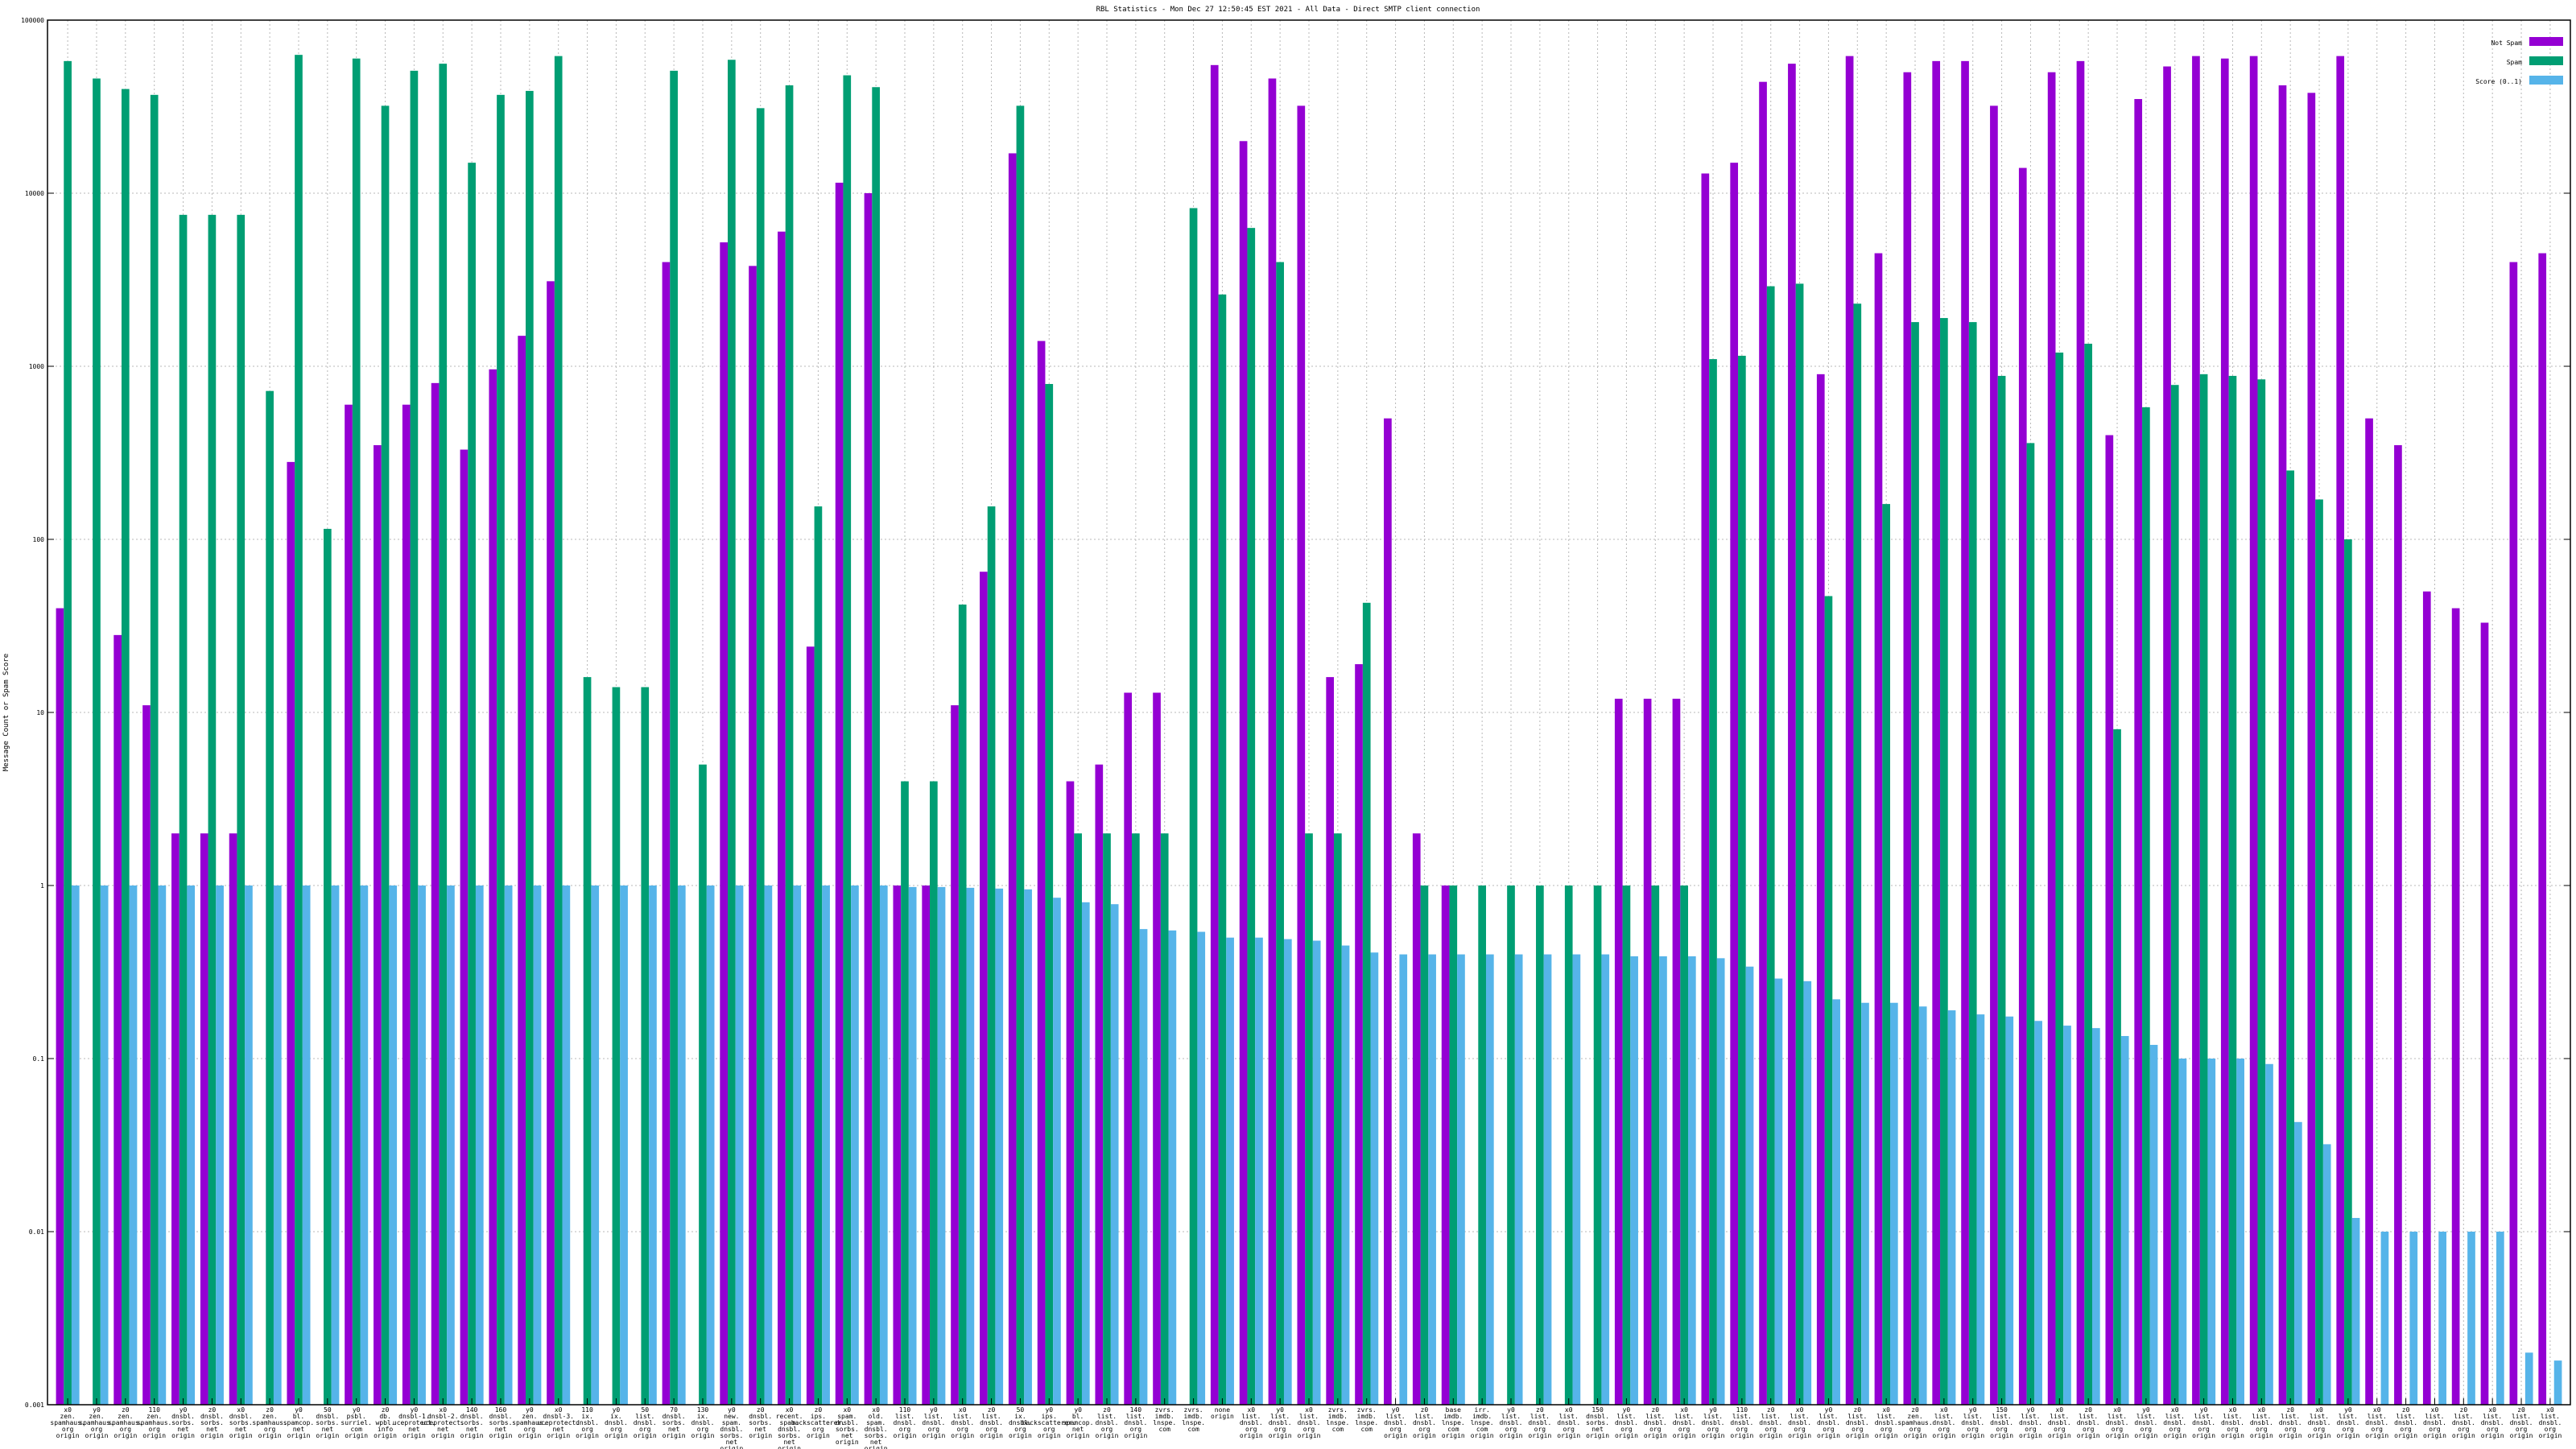 The height and width of the screenshot is (1449, 2576). What do you see at coordinates (67, 1422) in the screenshot?
I see `x-tick-label: x0 zen. spamhaus. org origin` at bounding box center [67, 1422].